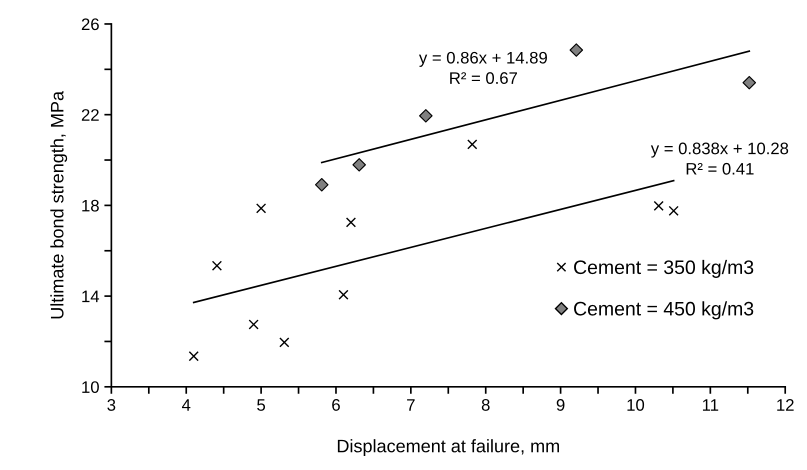  Describe the element at coordinates (635, 405) in the screenshot. I see `x-tick-label: 10` at that location.